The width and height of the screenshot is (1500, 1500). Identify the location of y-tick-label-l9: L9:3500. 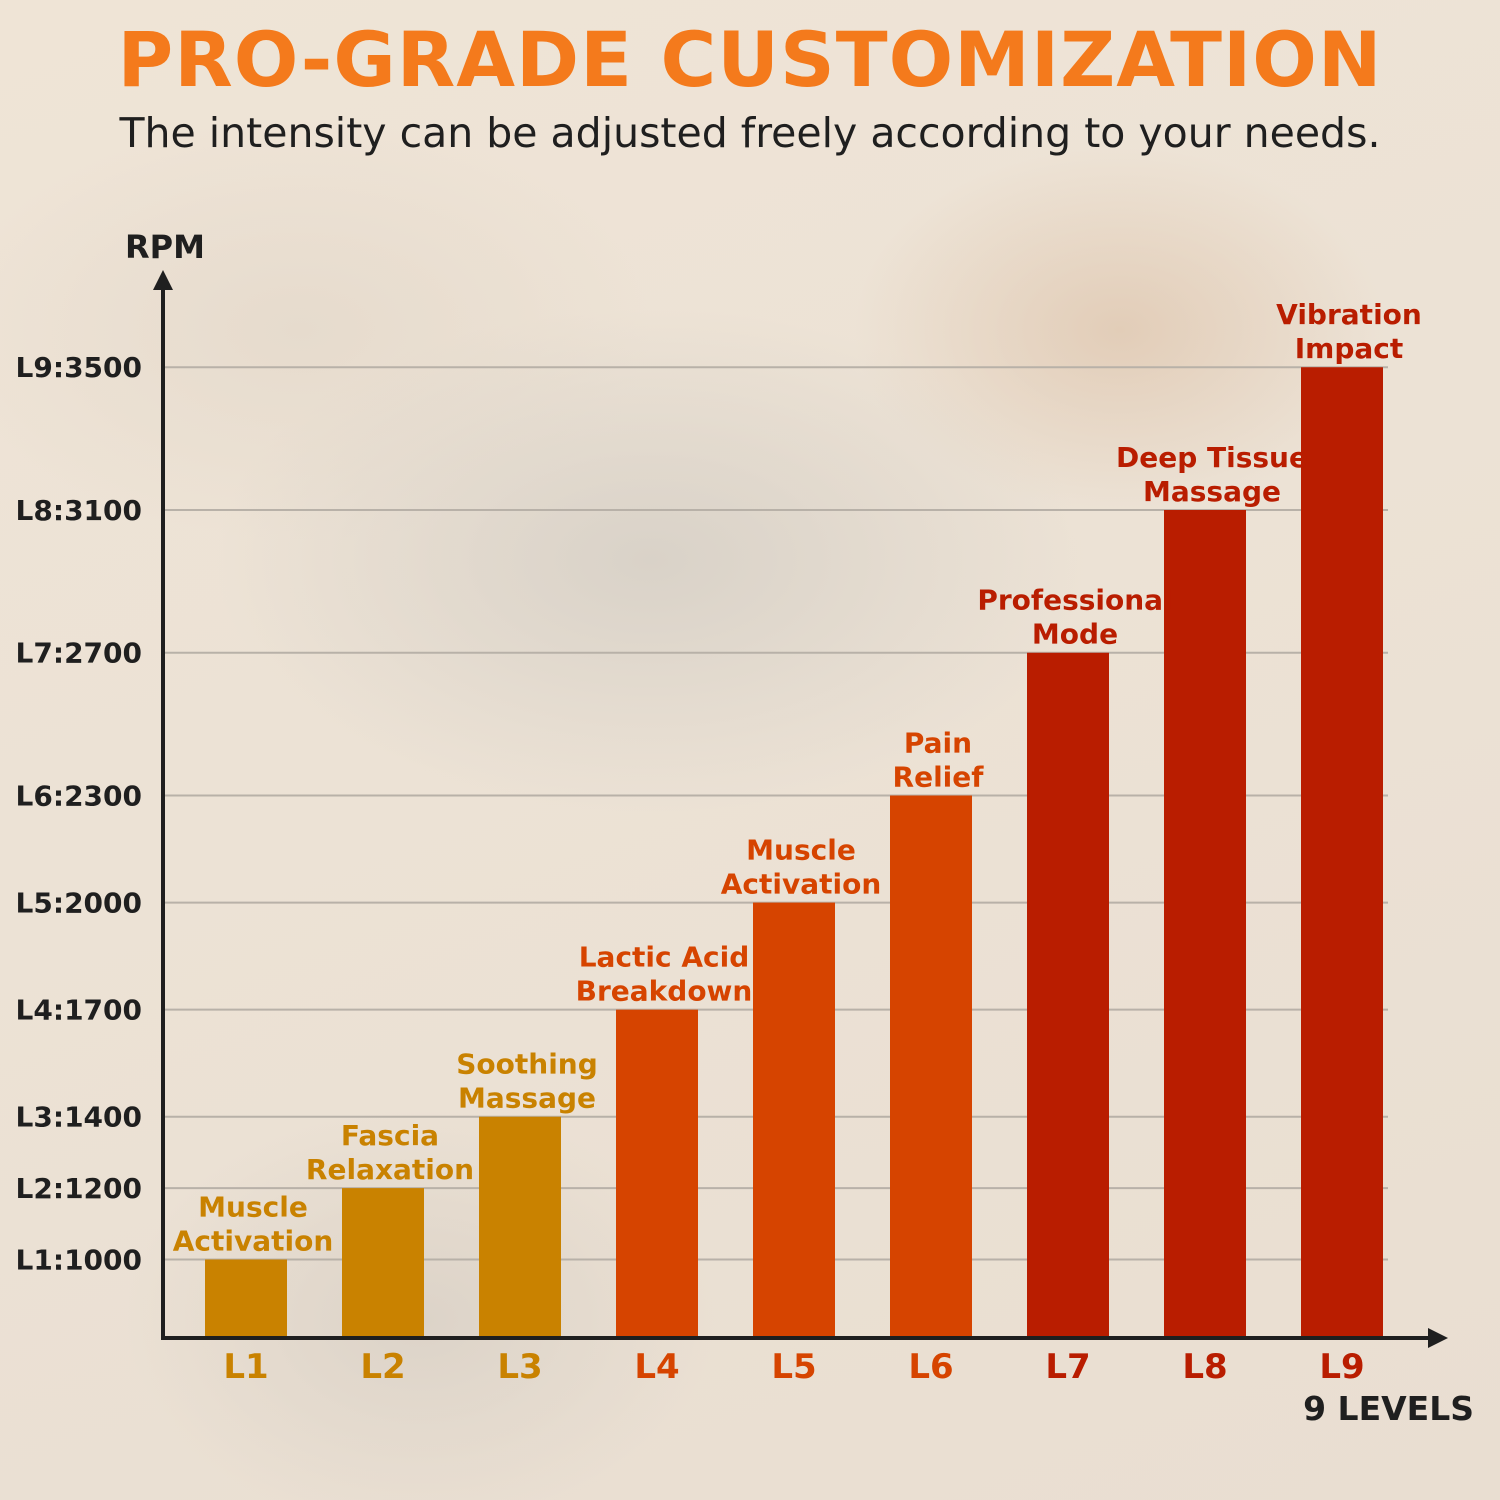
(79, 367).